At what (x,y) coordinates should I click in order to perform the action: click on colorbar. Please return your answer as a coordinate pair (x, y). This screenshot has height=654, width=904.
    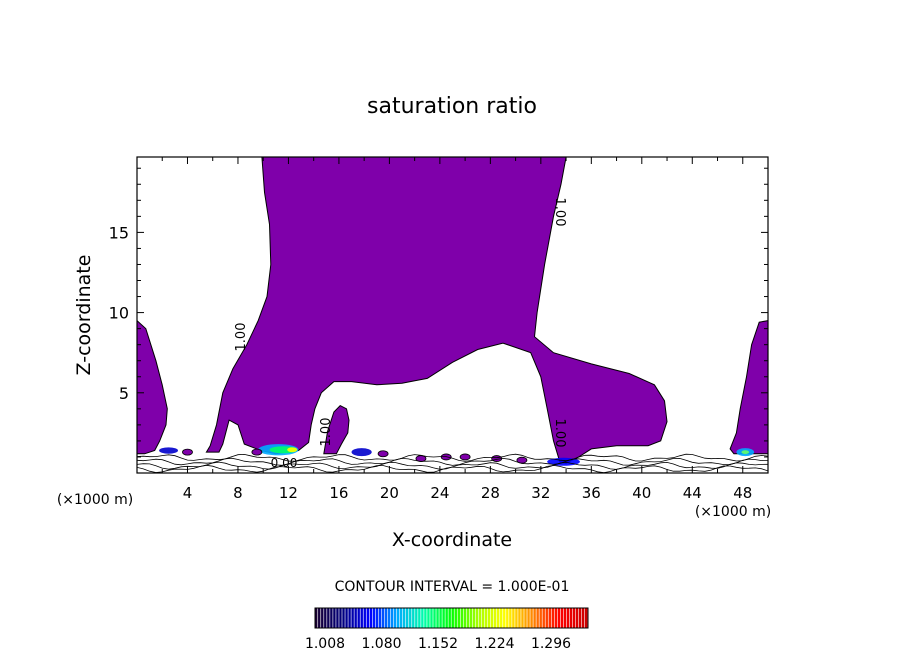
    Looking at the image, I should click on (451, 618).